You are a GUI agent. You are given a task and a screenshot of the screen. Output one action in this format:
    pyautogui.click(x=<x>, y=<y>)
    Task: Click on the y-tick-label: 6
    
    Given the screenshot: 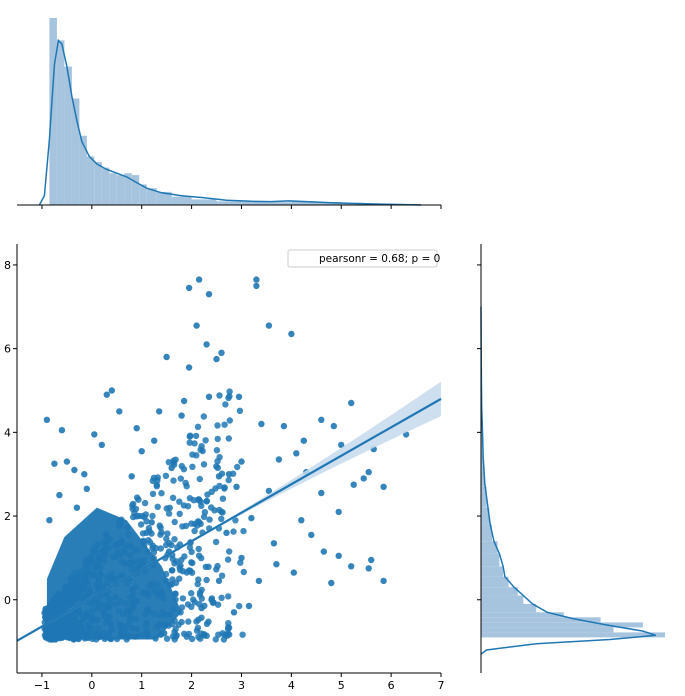 What is the action you would take?
    pyautogui.click(x=7, y=349)
    